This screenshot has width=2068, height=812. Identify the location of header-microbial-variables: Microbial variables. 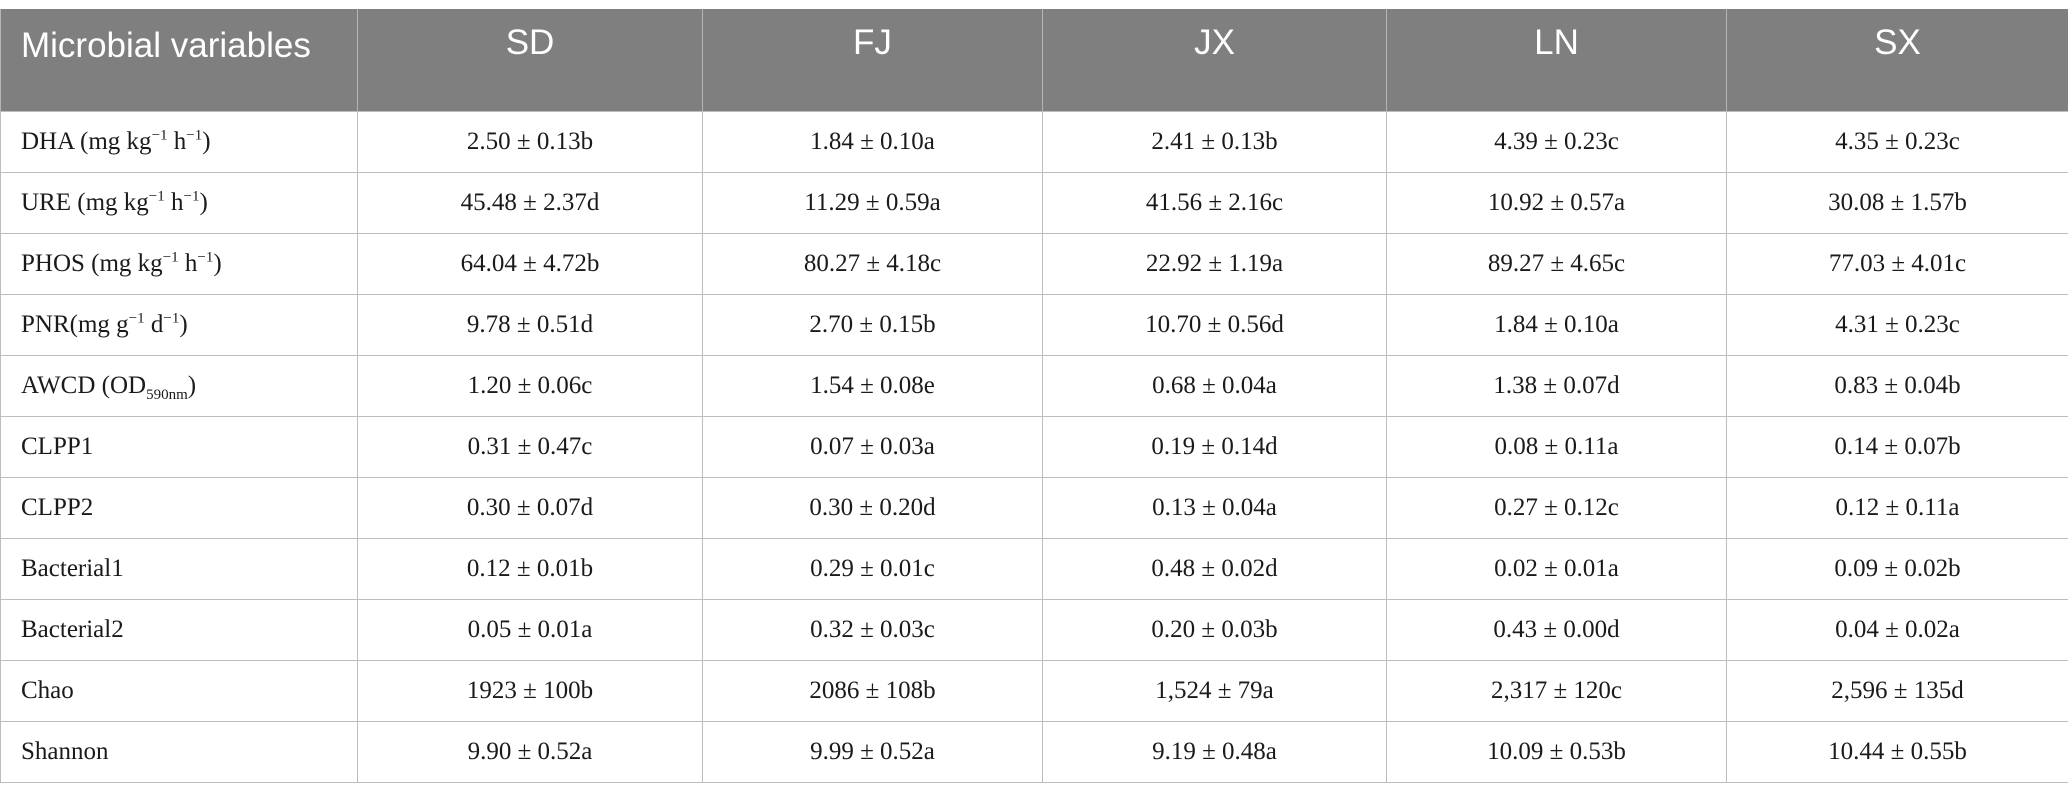
(179, 60).